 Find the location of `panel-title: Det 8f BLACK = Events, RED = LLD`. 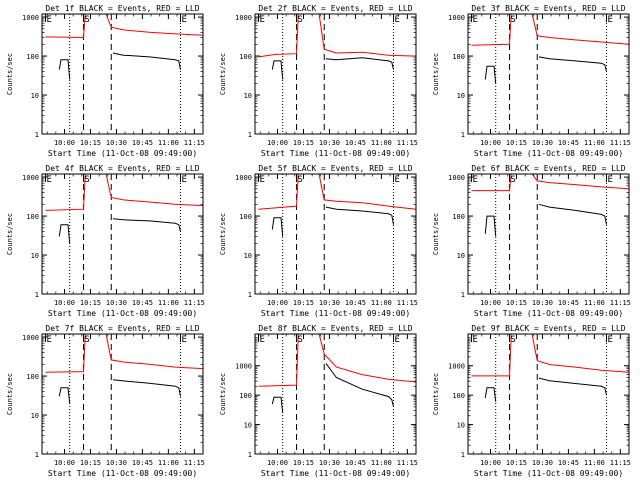

panel-title: Det 8f BLACK = Events, RED = LLD is located at coordinates (335, 328).